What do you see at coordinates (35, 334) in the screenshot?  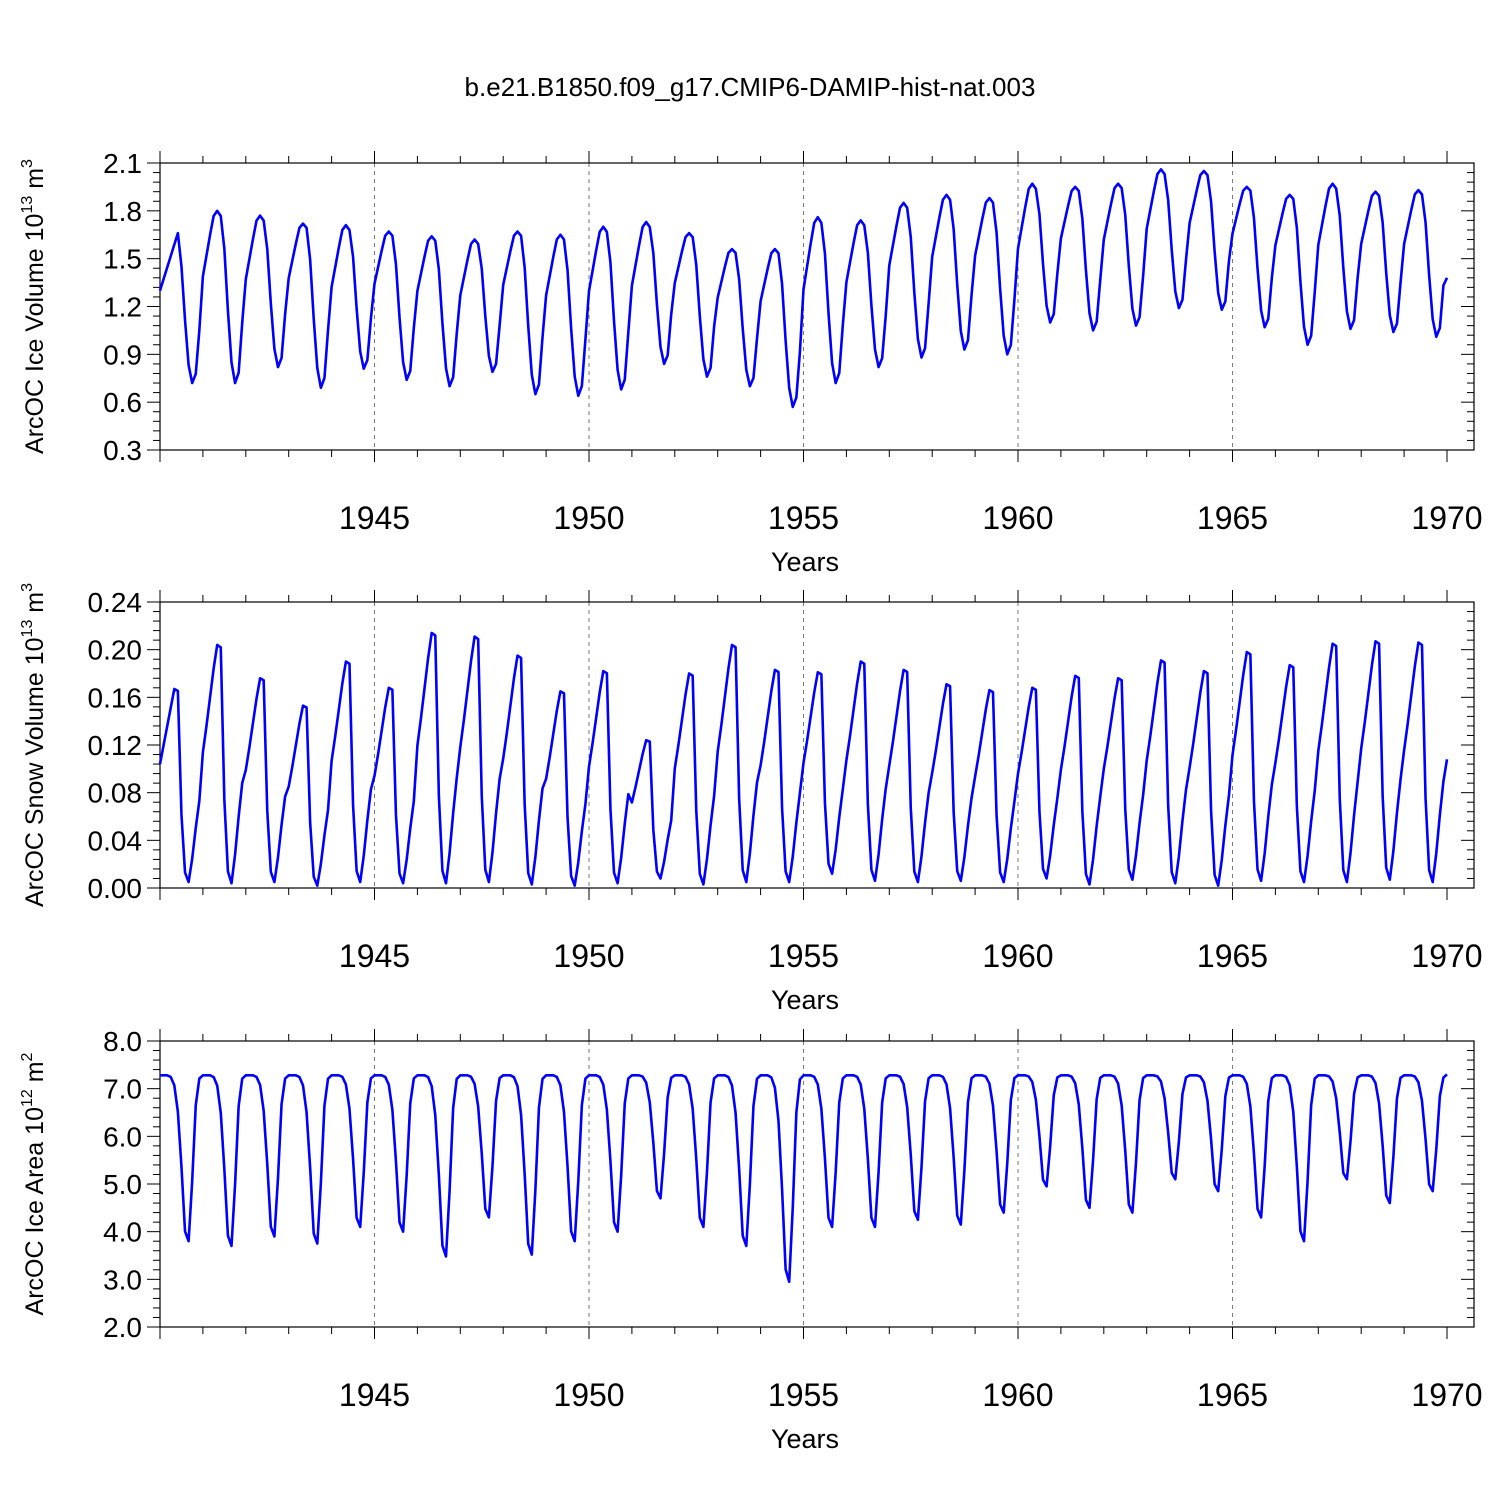 I see `y-axis-label-text: ArcOC Ice Volume 10` at bounding box center [35, 334].